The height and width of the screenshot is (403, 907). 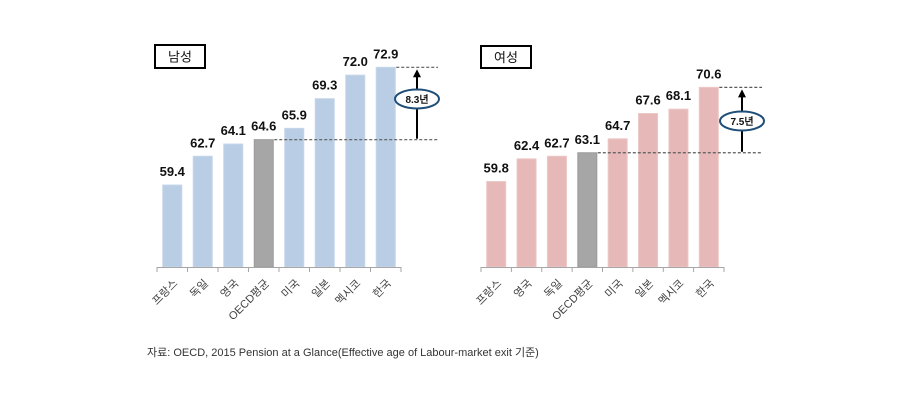 I want to click on value-label: 64.7, so click(x=617, y=125).